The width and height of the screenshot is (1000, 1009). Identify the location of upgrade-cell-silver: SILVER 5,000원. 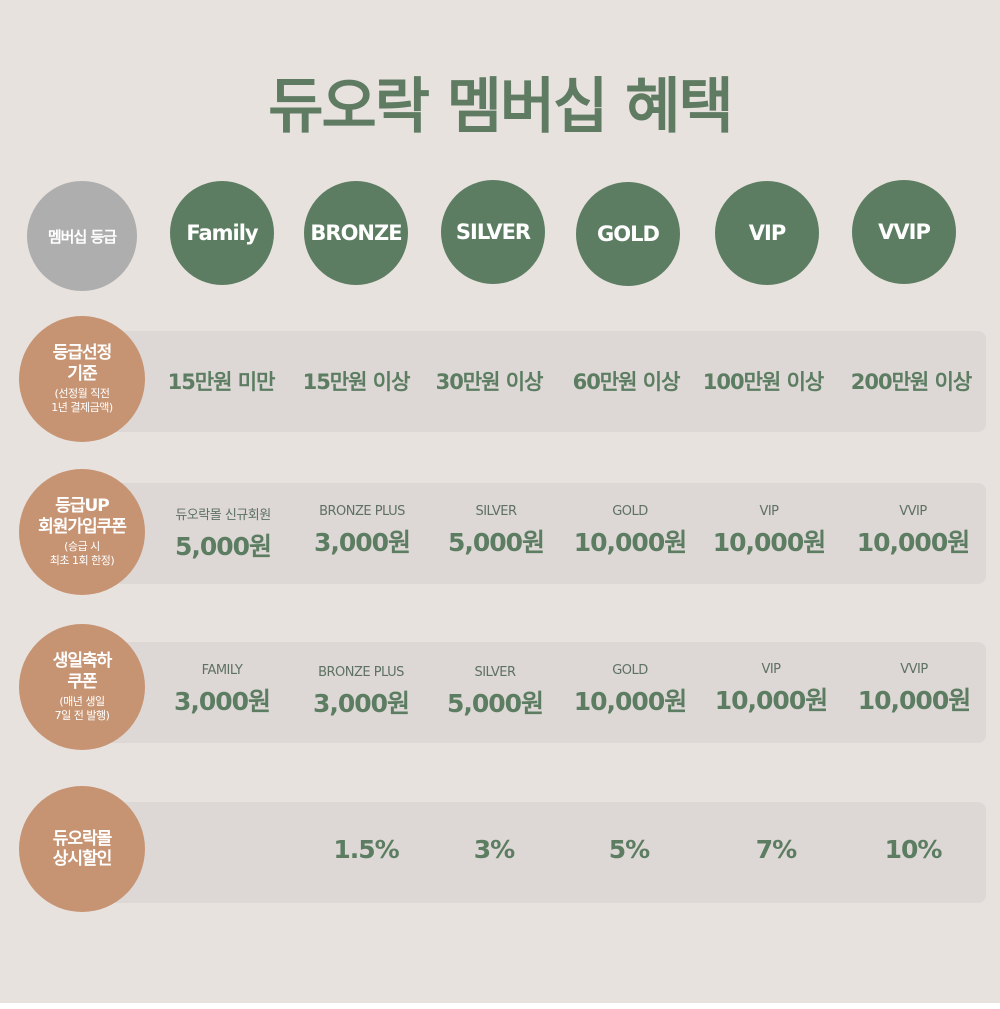
(496, 531).